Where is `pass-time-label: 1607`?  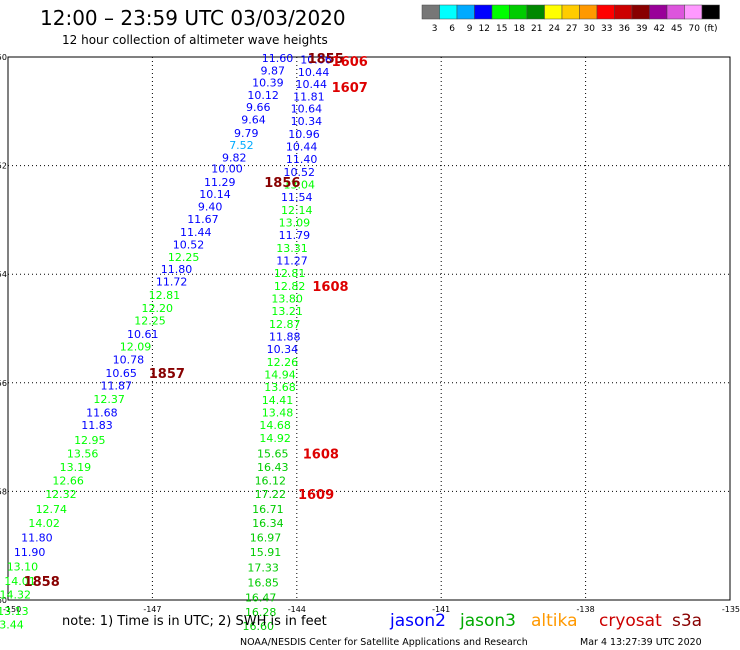
pass-time-label: 1607 is located at coordinates (350, 88).